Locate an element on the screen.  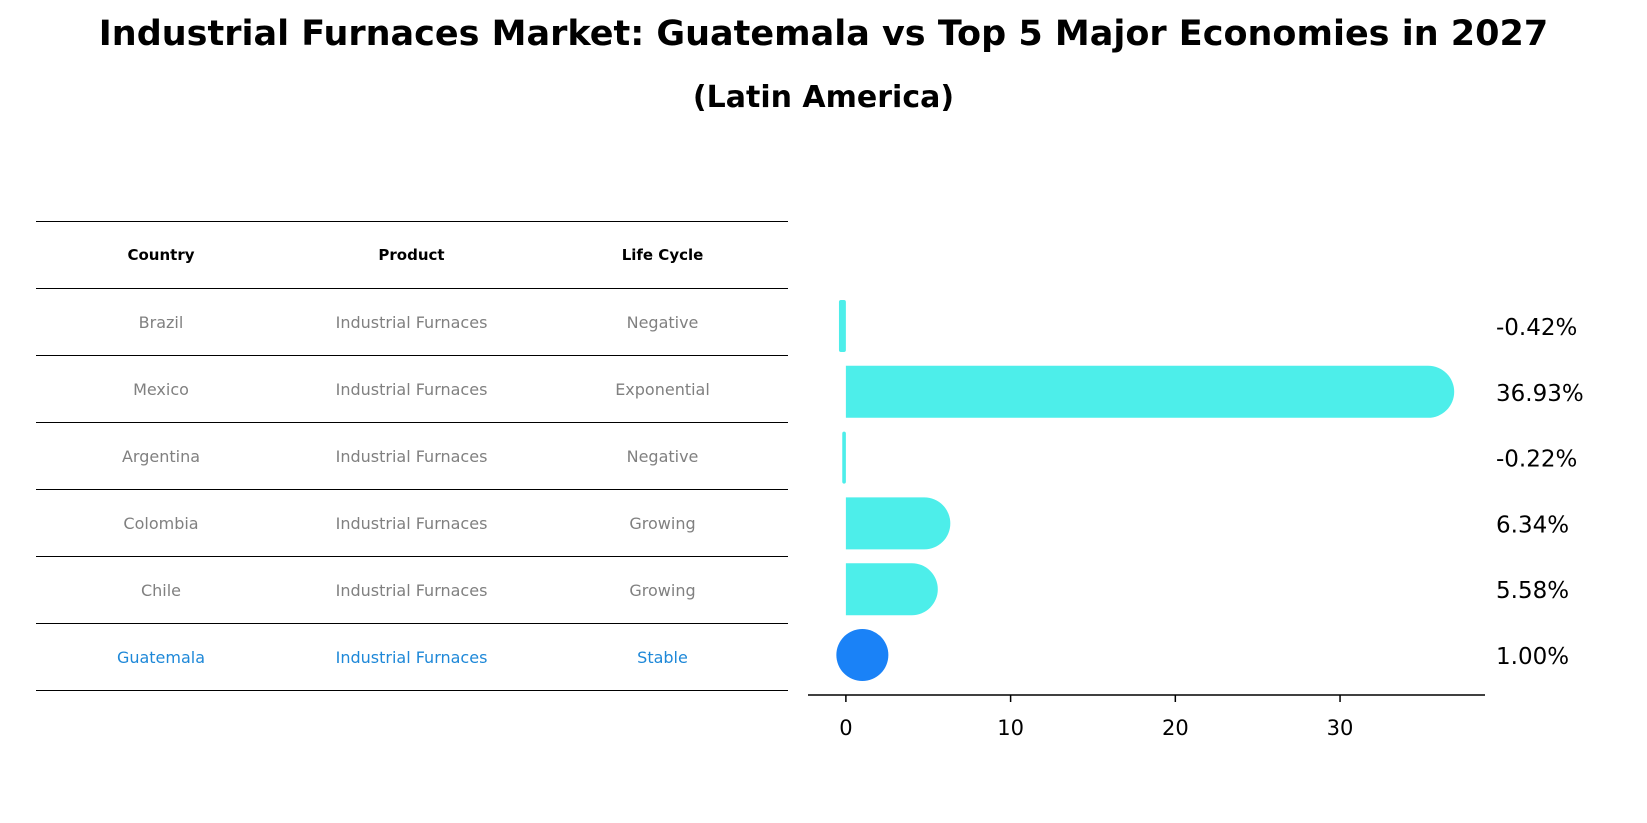
x-tick-label: 10 is located at coordinates (1010, 728).